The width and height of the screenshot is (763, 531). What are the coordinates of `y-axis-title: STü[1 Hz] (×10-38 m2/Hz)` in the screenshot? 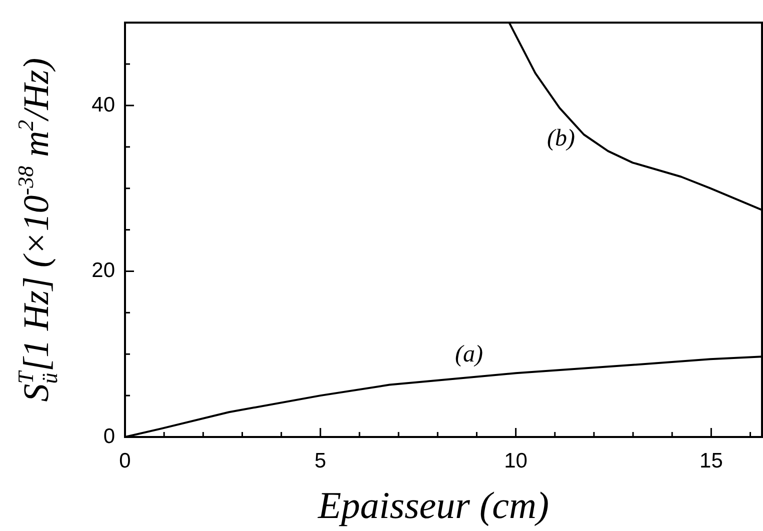 It's located at (37, 230).